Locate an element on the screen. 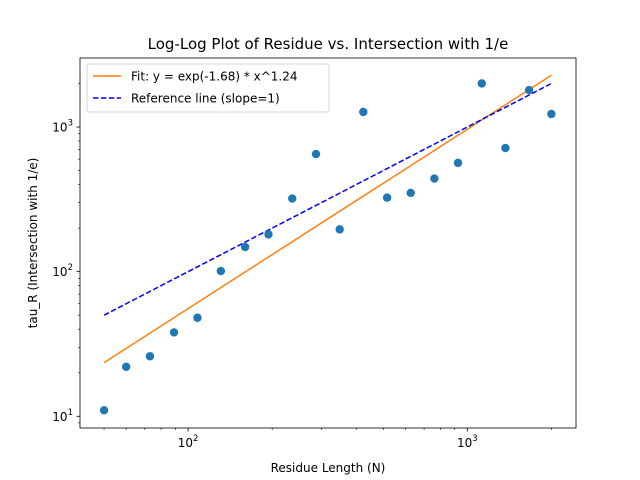 The image size is (640, 480). x-tick-label: 10³ is located at coordinates (467, 442).